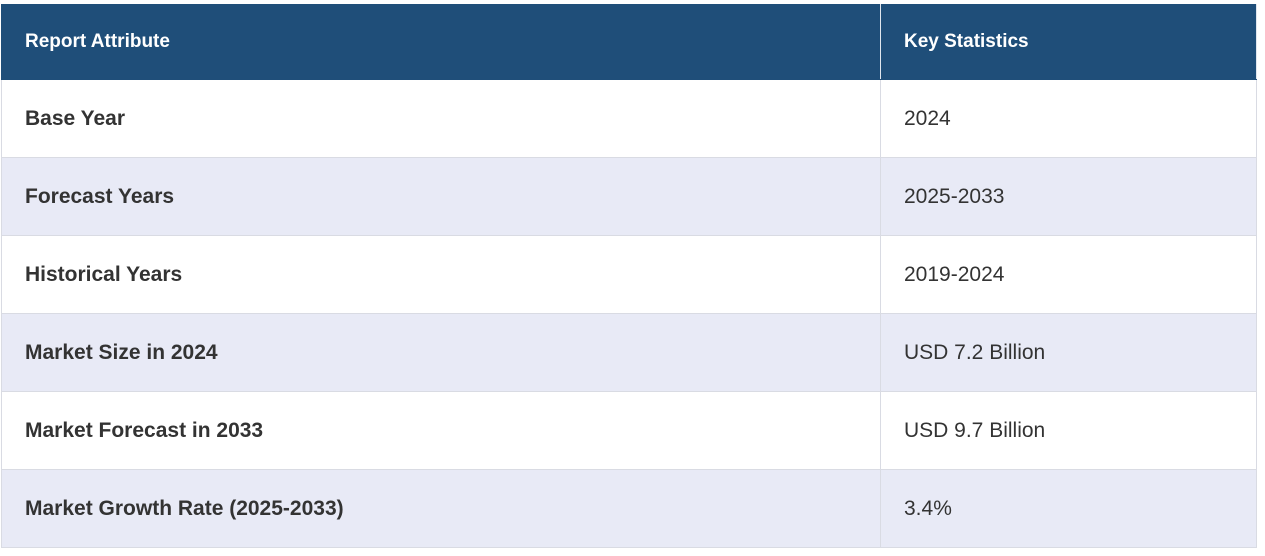 Image resolution: width=1265 pixels, height=556 pixels. What do you see at coordinates (441, 42) in the screenshot?
I see `header-cell: Report Attribute` at bounding box center [441, 42].